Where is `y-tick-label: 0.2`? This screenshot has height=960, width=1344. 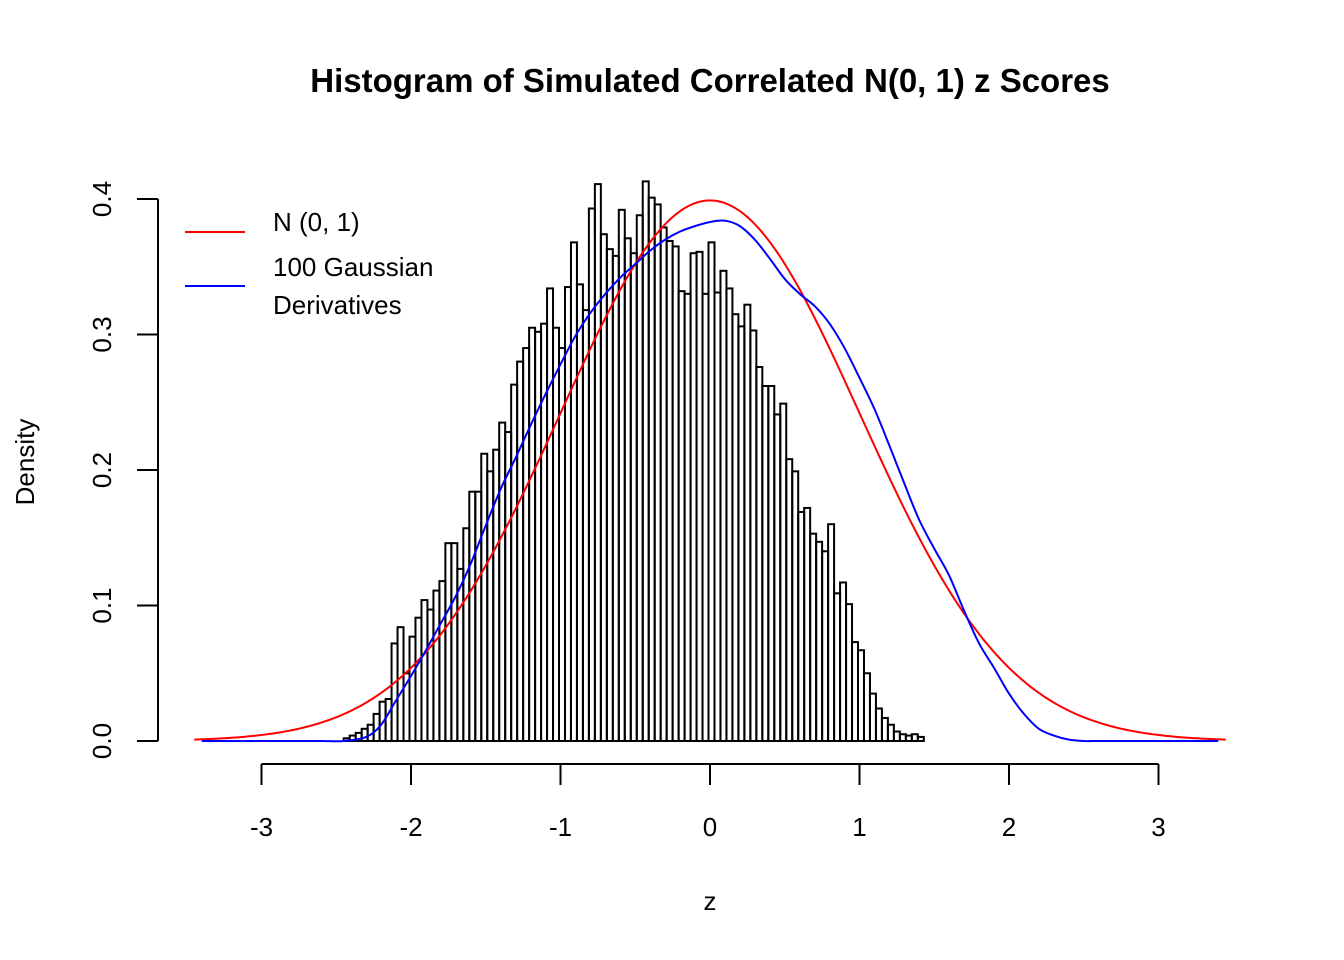
y-tick-label: 0.2 is located at coordinates (102, 470).